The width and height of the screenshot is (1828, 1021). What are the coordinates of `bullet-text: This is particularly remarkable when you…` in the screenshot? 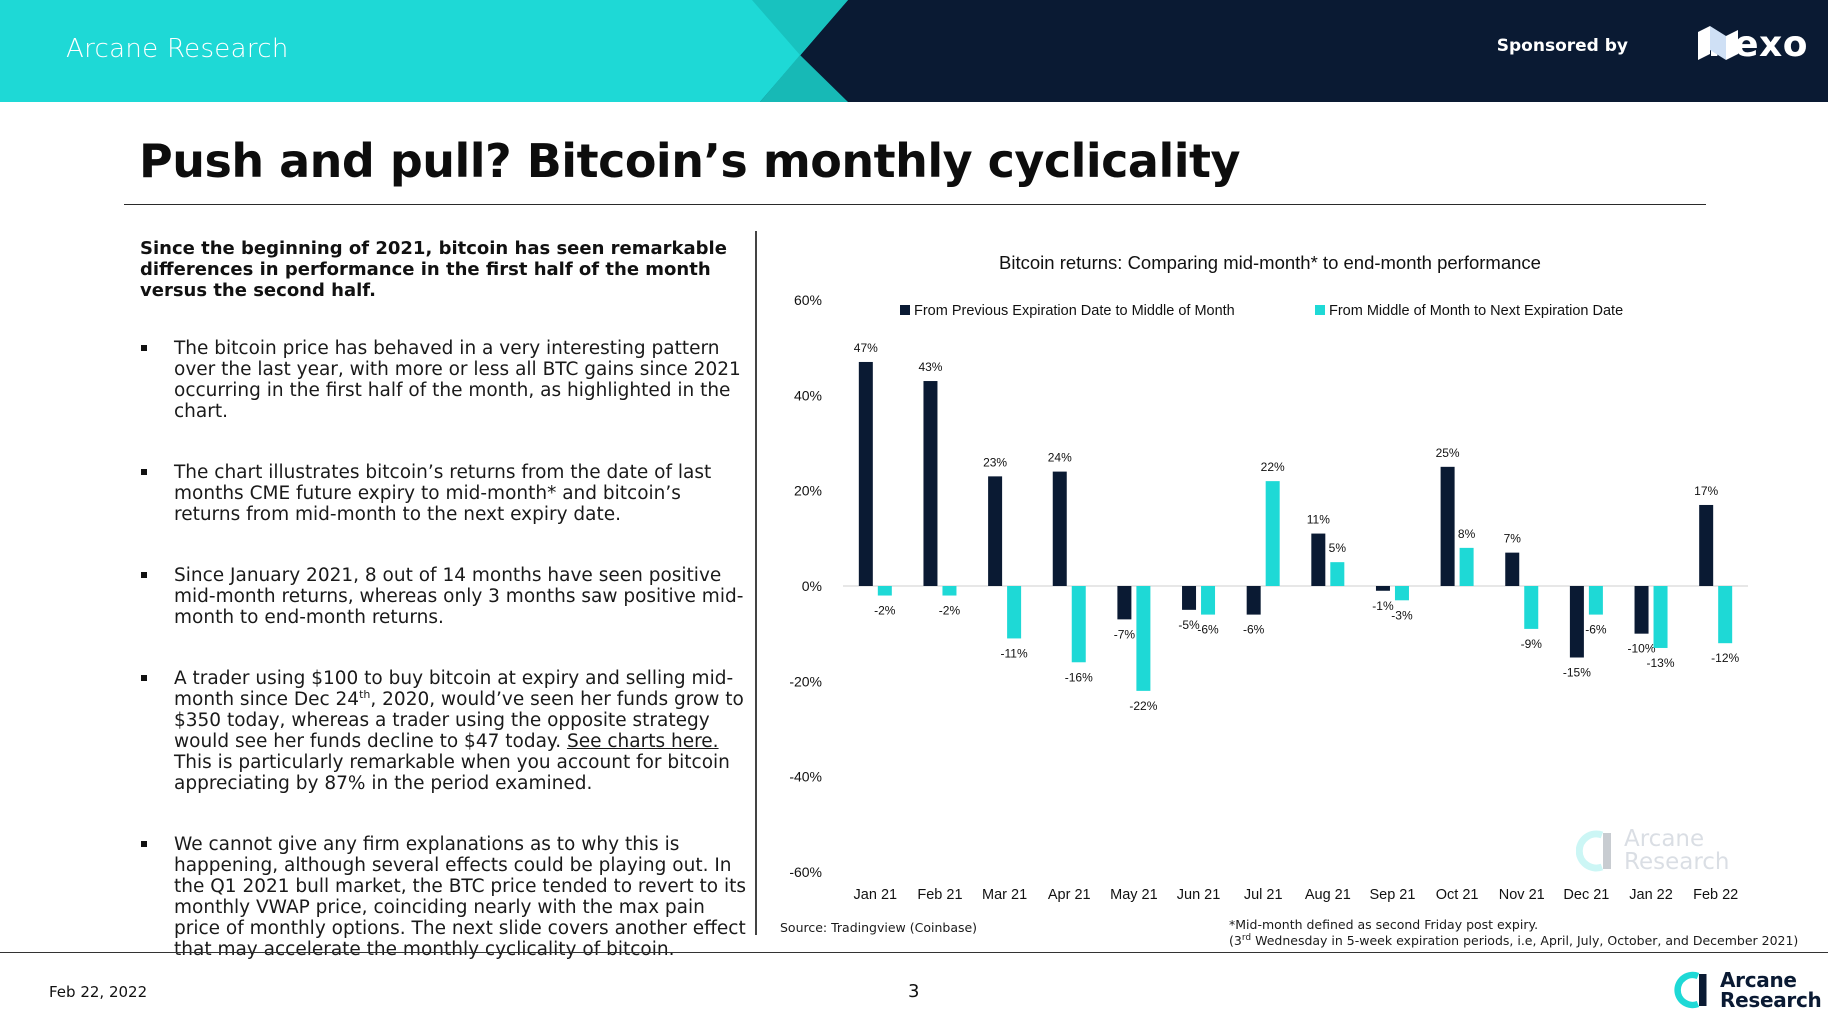 It's located at (452, 773).